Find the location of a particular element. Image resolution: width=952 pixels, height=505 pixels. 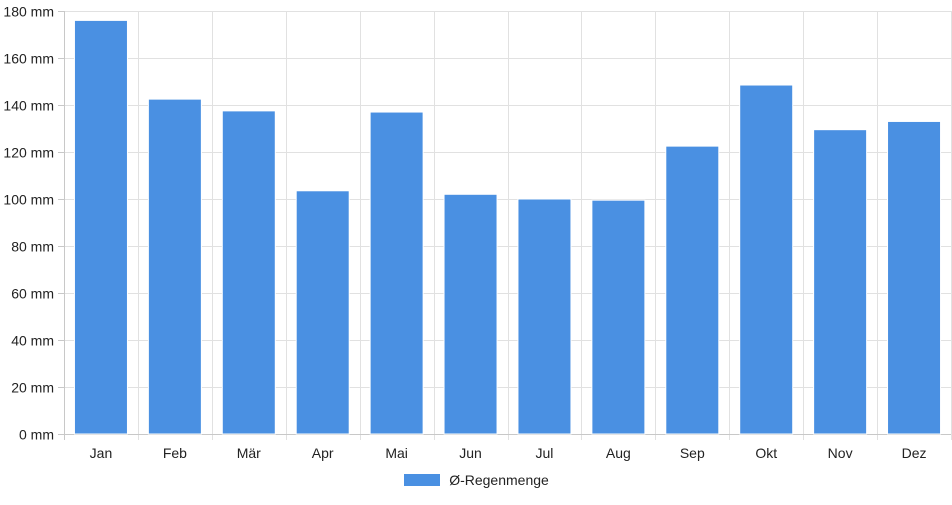

y-tick-label: 80 mm is located at coordinates (32, 247).